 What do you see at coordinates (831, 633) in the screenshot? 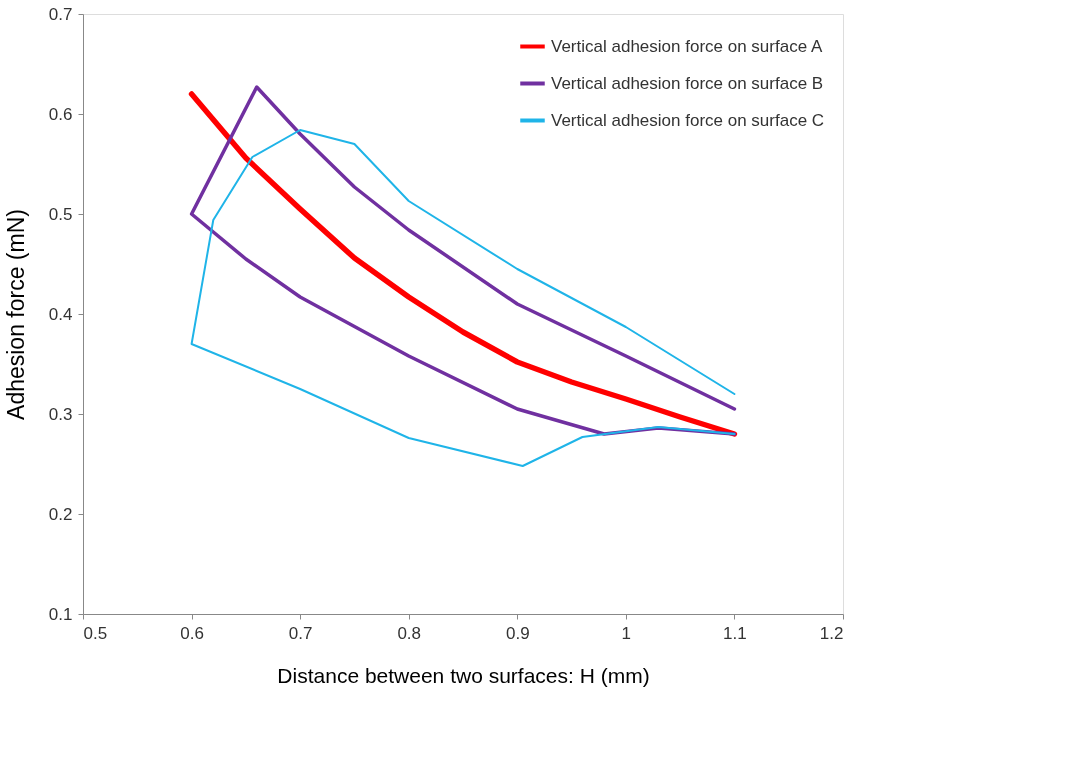
I see `x-tick-label: 1.2` at bounding box center [831, 633].